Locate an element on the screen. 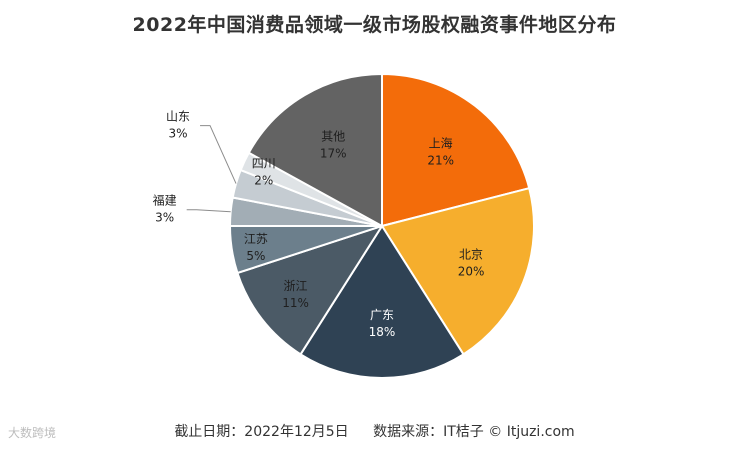  slice-name-label-3: 浙江 is located at coordinates (296, 286).